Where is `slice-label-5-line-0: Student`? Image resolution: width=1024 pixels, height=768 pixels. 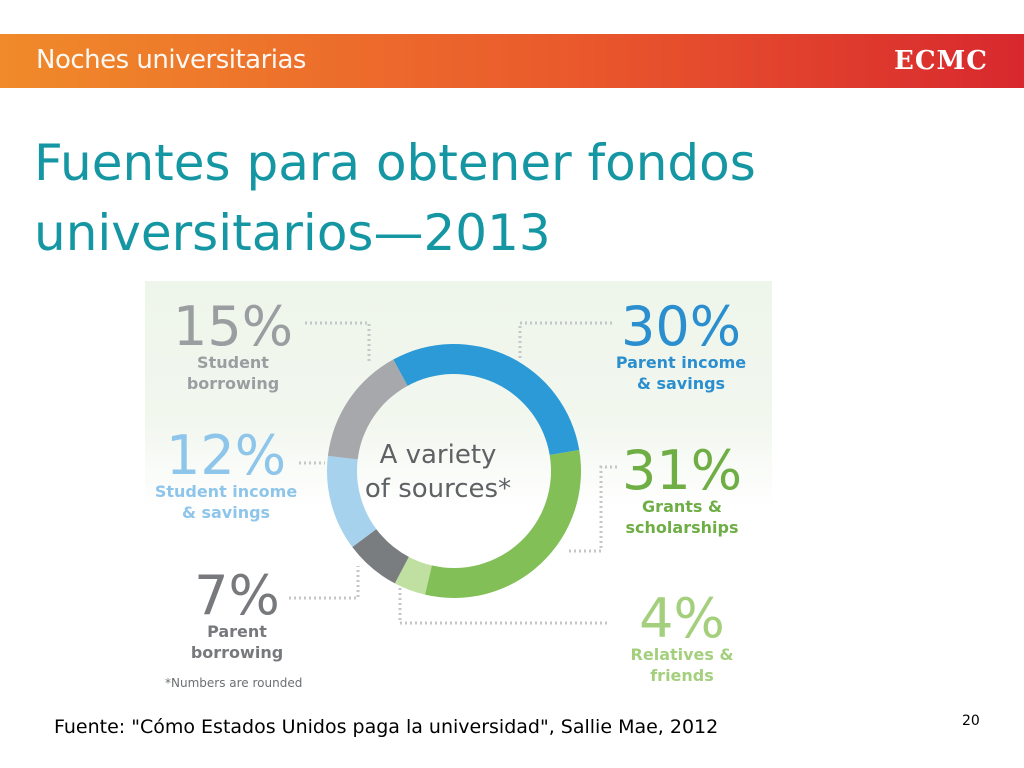 slice-label-5-line-0: Student is located at coordinates (233, 362).